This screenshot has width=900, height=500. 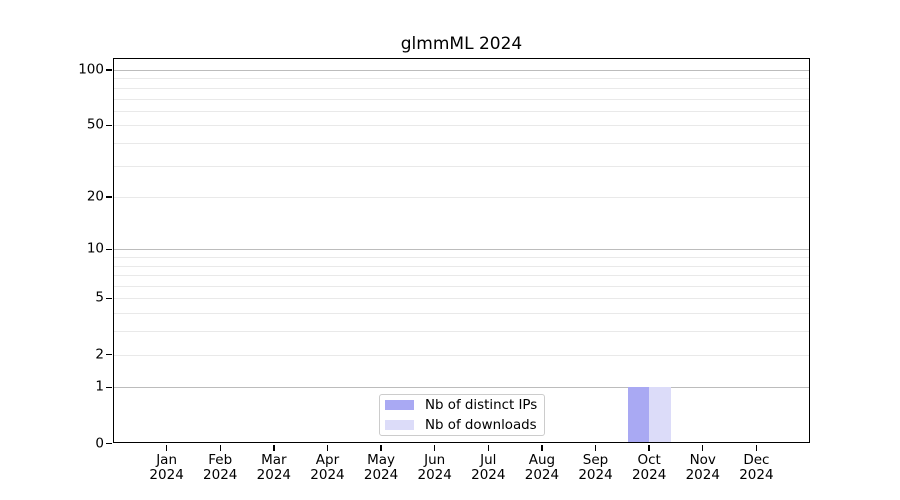 I want to click on x-tick-label: Aug 2024, so click(x=542, y=467).